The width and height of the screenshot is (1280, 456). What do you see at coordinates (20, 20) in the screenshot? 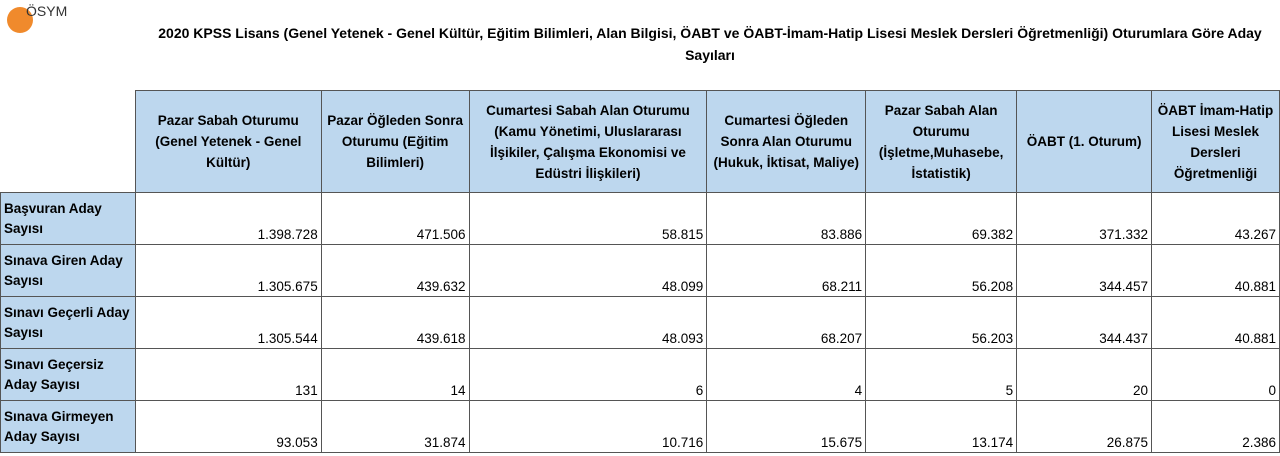
I see `logo-circle-icon` at bounding box center [20, 20].